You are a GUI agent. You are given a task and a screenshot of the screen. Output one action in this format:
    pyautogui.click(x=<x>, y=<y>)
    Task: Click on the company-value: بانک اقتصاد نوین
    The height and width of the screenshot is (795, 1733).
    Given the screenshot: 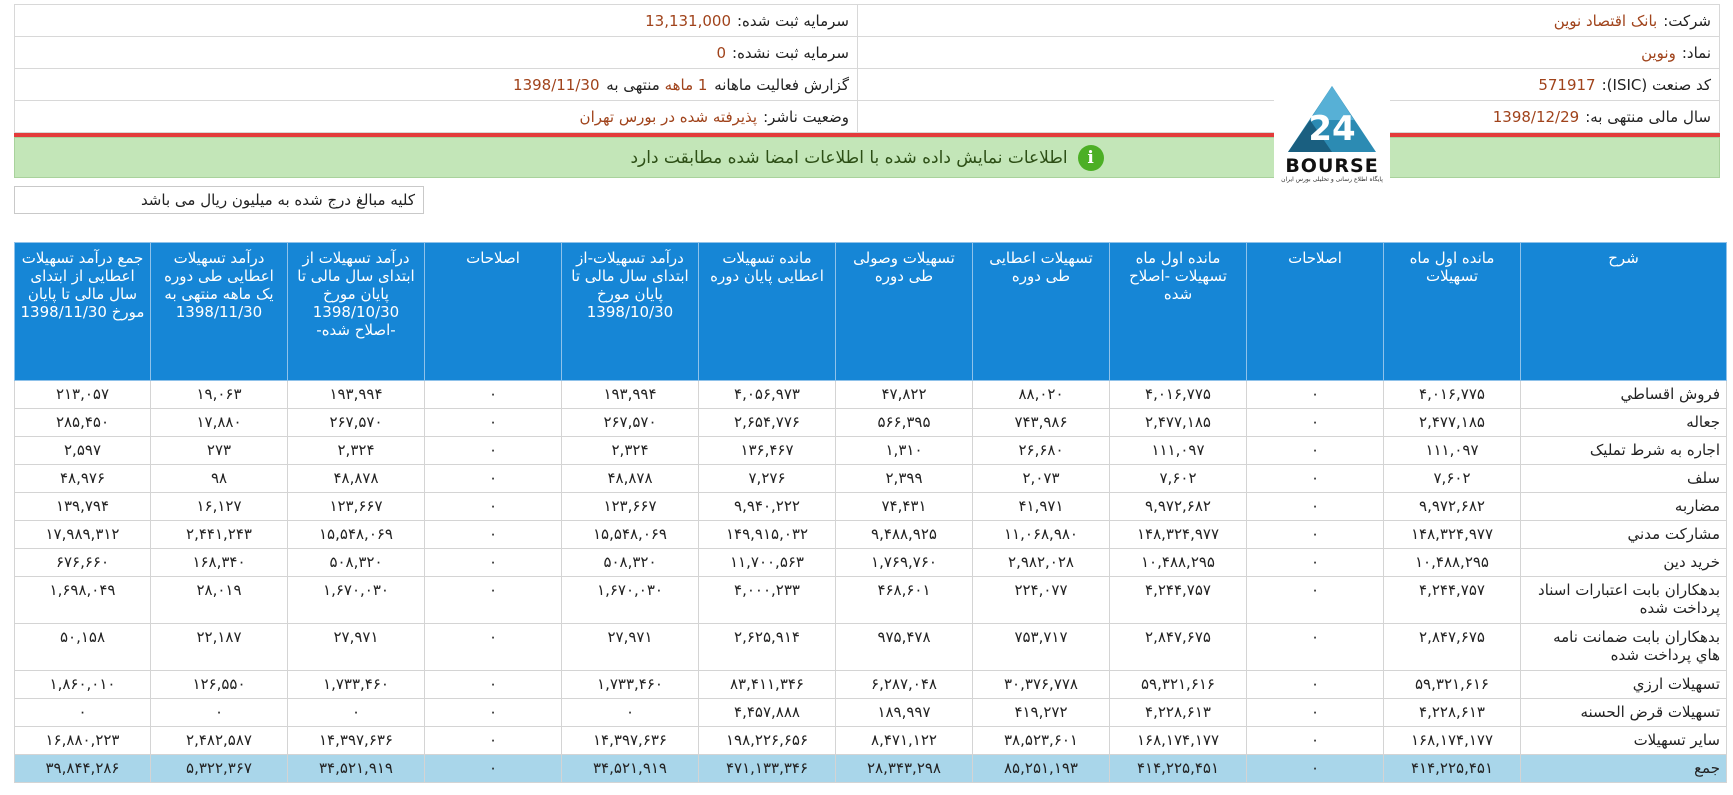 What is the action you would take?
    pyautogui.click(x=1605, y=20)
    